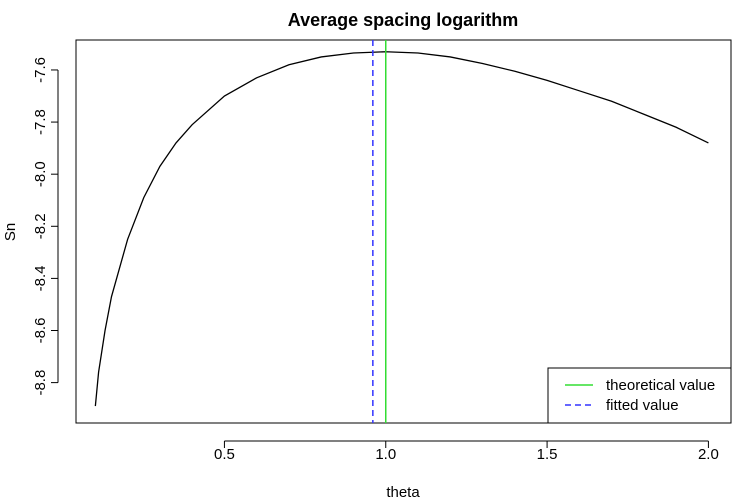 Image resolution: width=750 pixels, height=500 pixels. What do you see at coordinates (642, 405) in the screenshot?
I see `legend-label: fitted value` at bounding box center [642, 405].